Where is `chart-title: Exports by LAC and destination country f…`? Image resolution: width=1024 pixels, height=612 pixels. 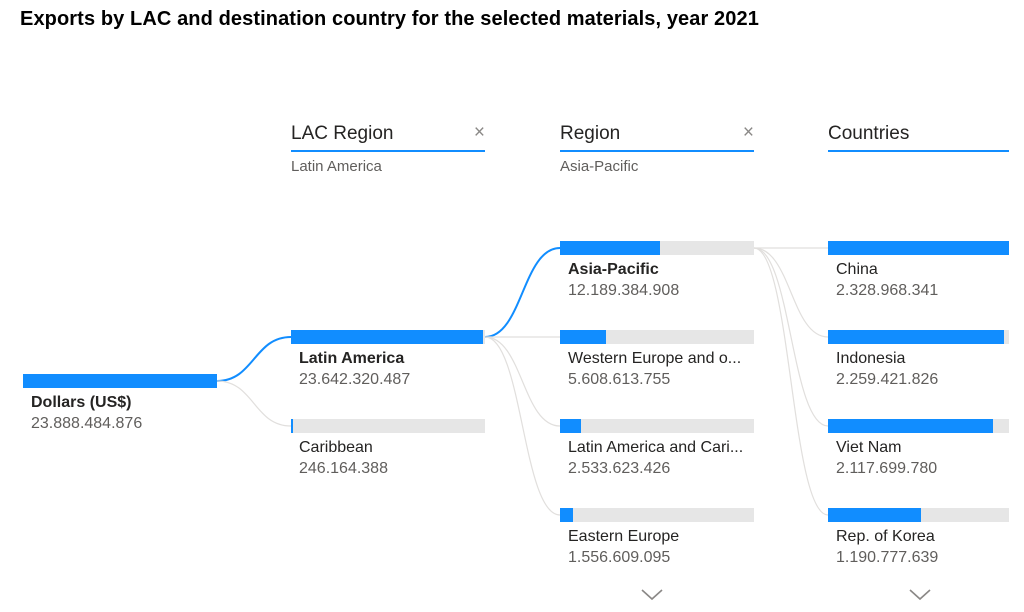 chart-title: Exports by LAC and destination country f… is located at coordinates (389, 19).